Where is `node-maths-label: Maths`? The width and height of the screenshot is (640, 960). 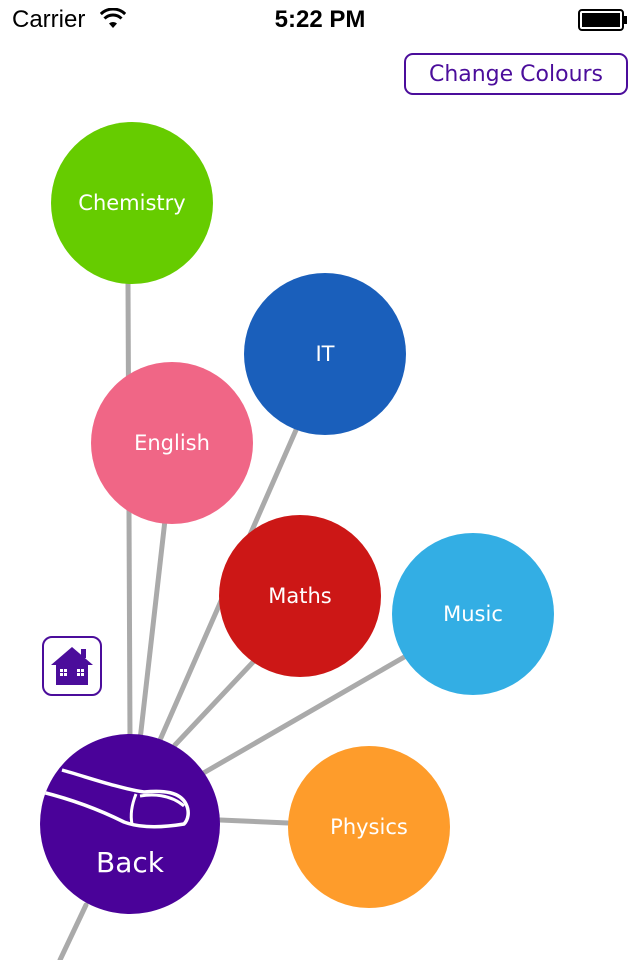 node-maths-label: Maths is located at coordinates (300, 596).